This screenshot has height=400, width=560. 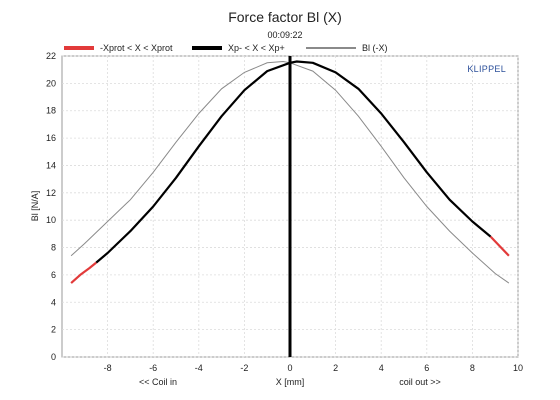 I want to click on x-tick-label: -4, so click(x=199, y=368).